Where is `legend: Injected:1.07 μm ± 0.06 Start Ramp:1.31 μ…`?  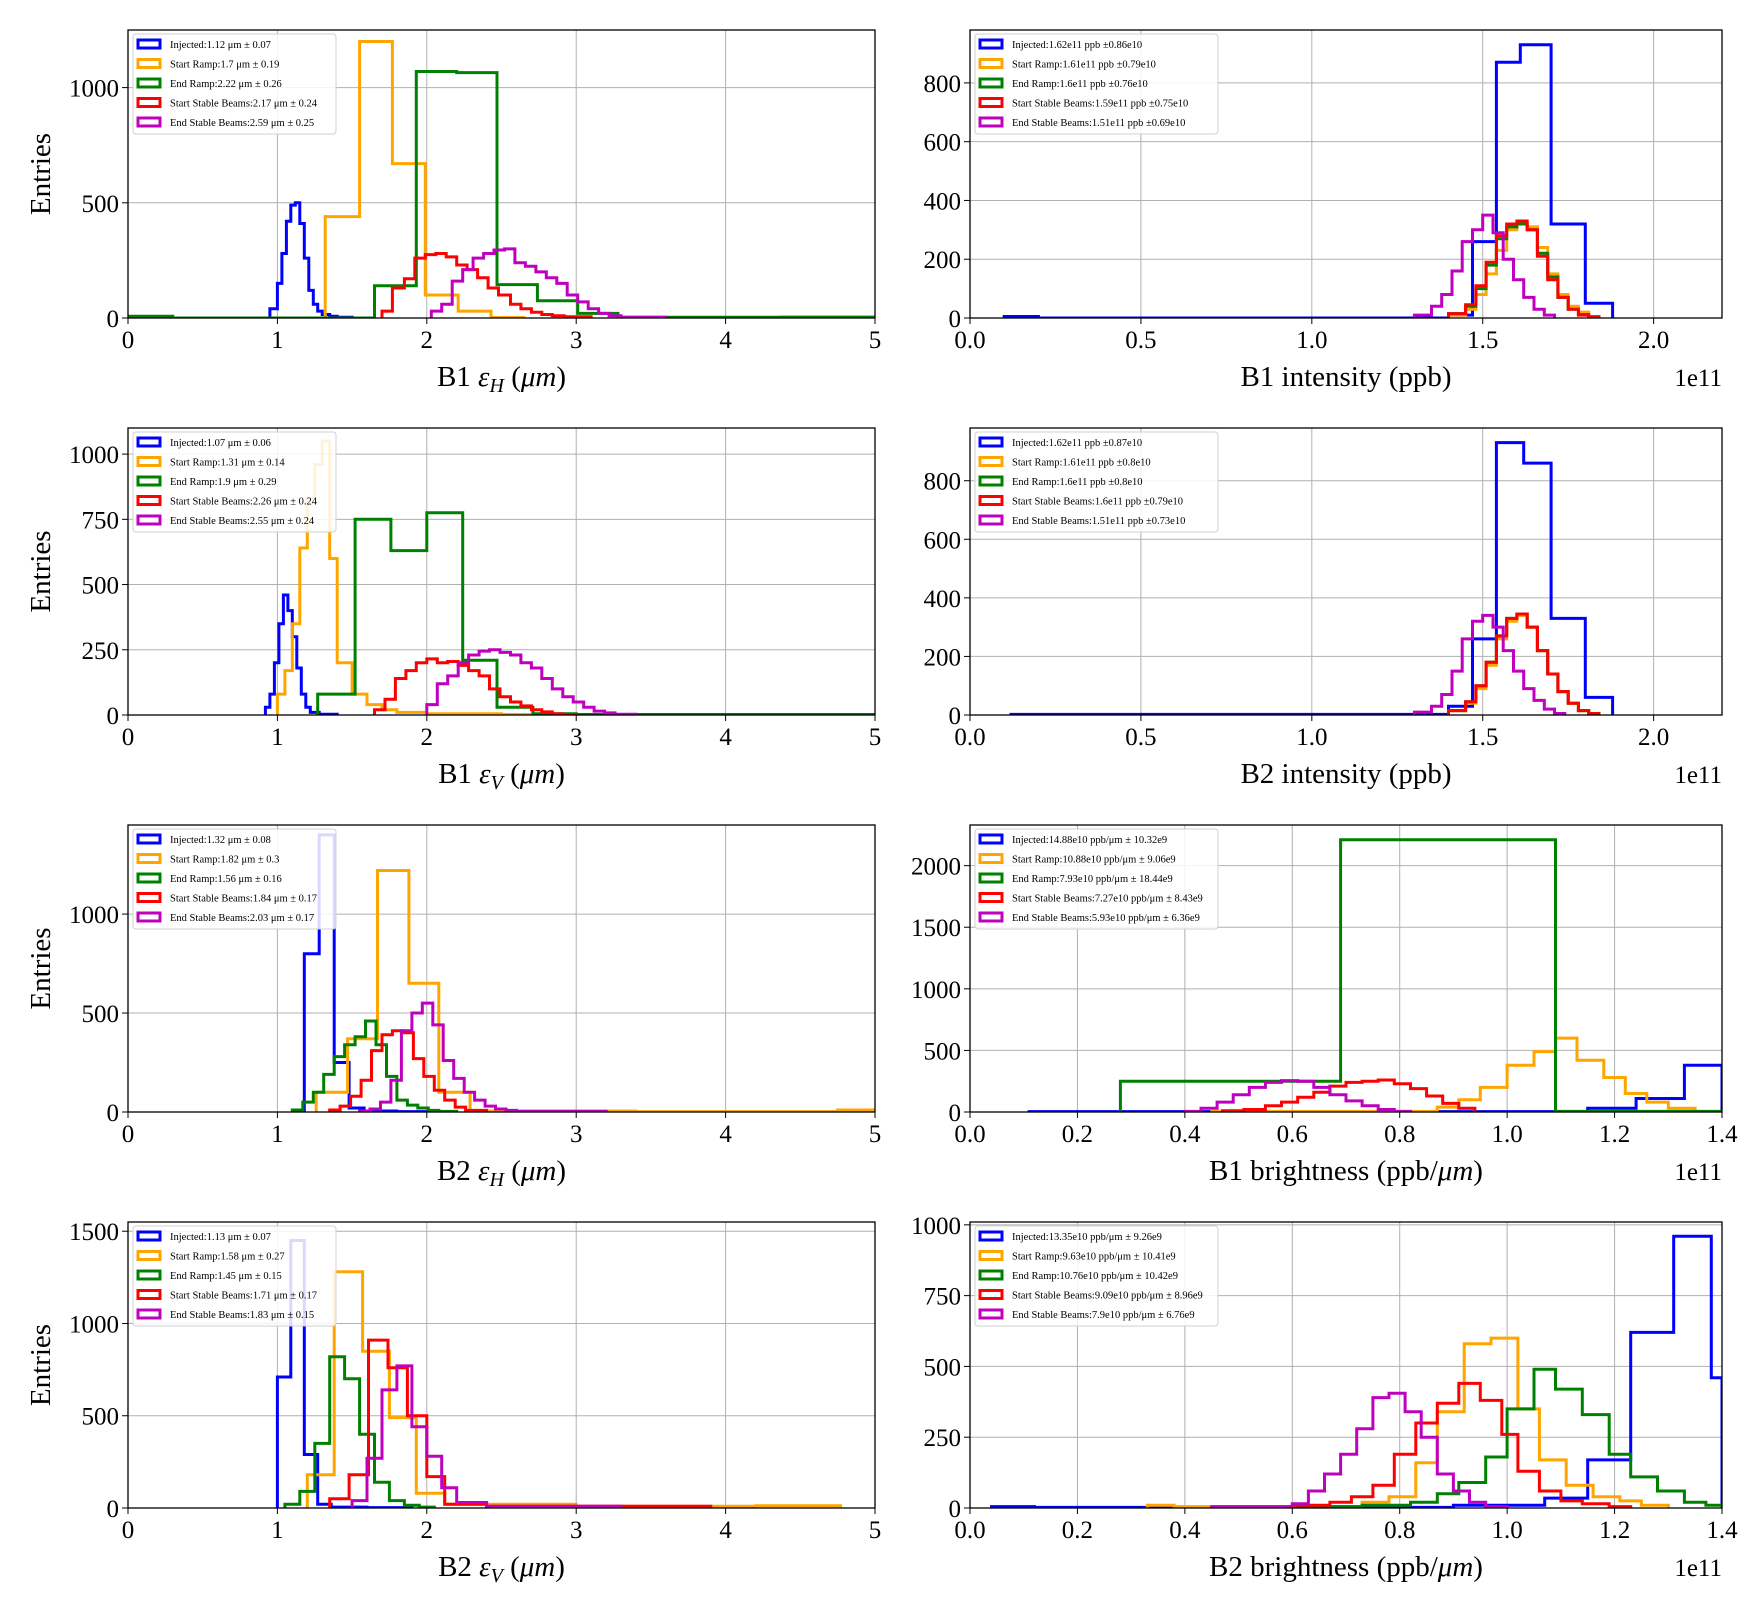
legend: Injected:1.07 μm ± 0.06 Start Ramp:1.31 μ… is located at coordinates (234, 482).